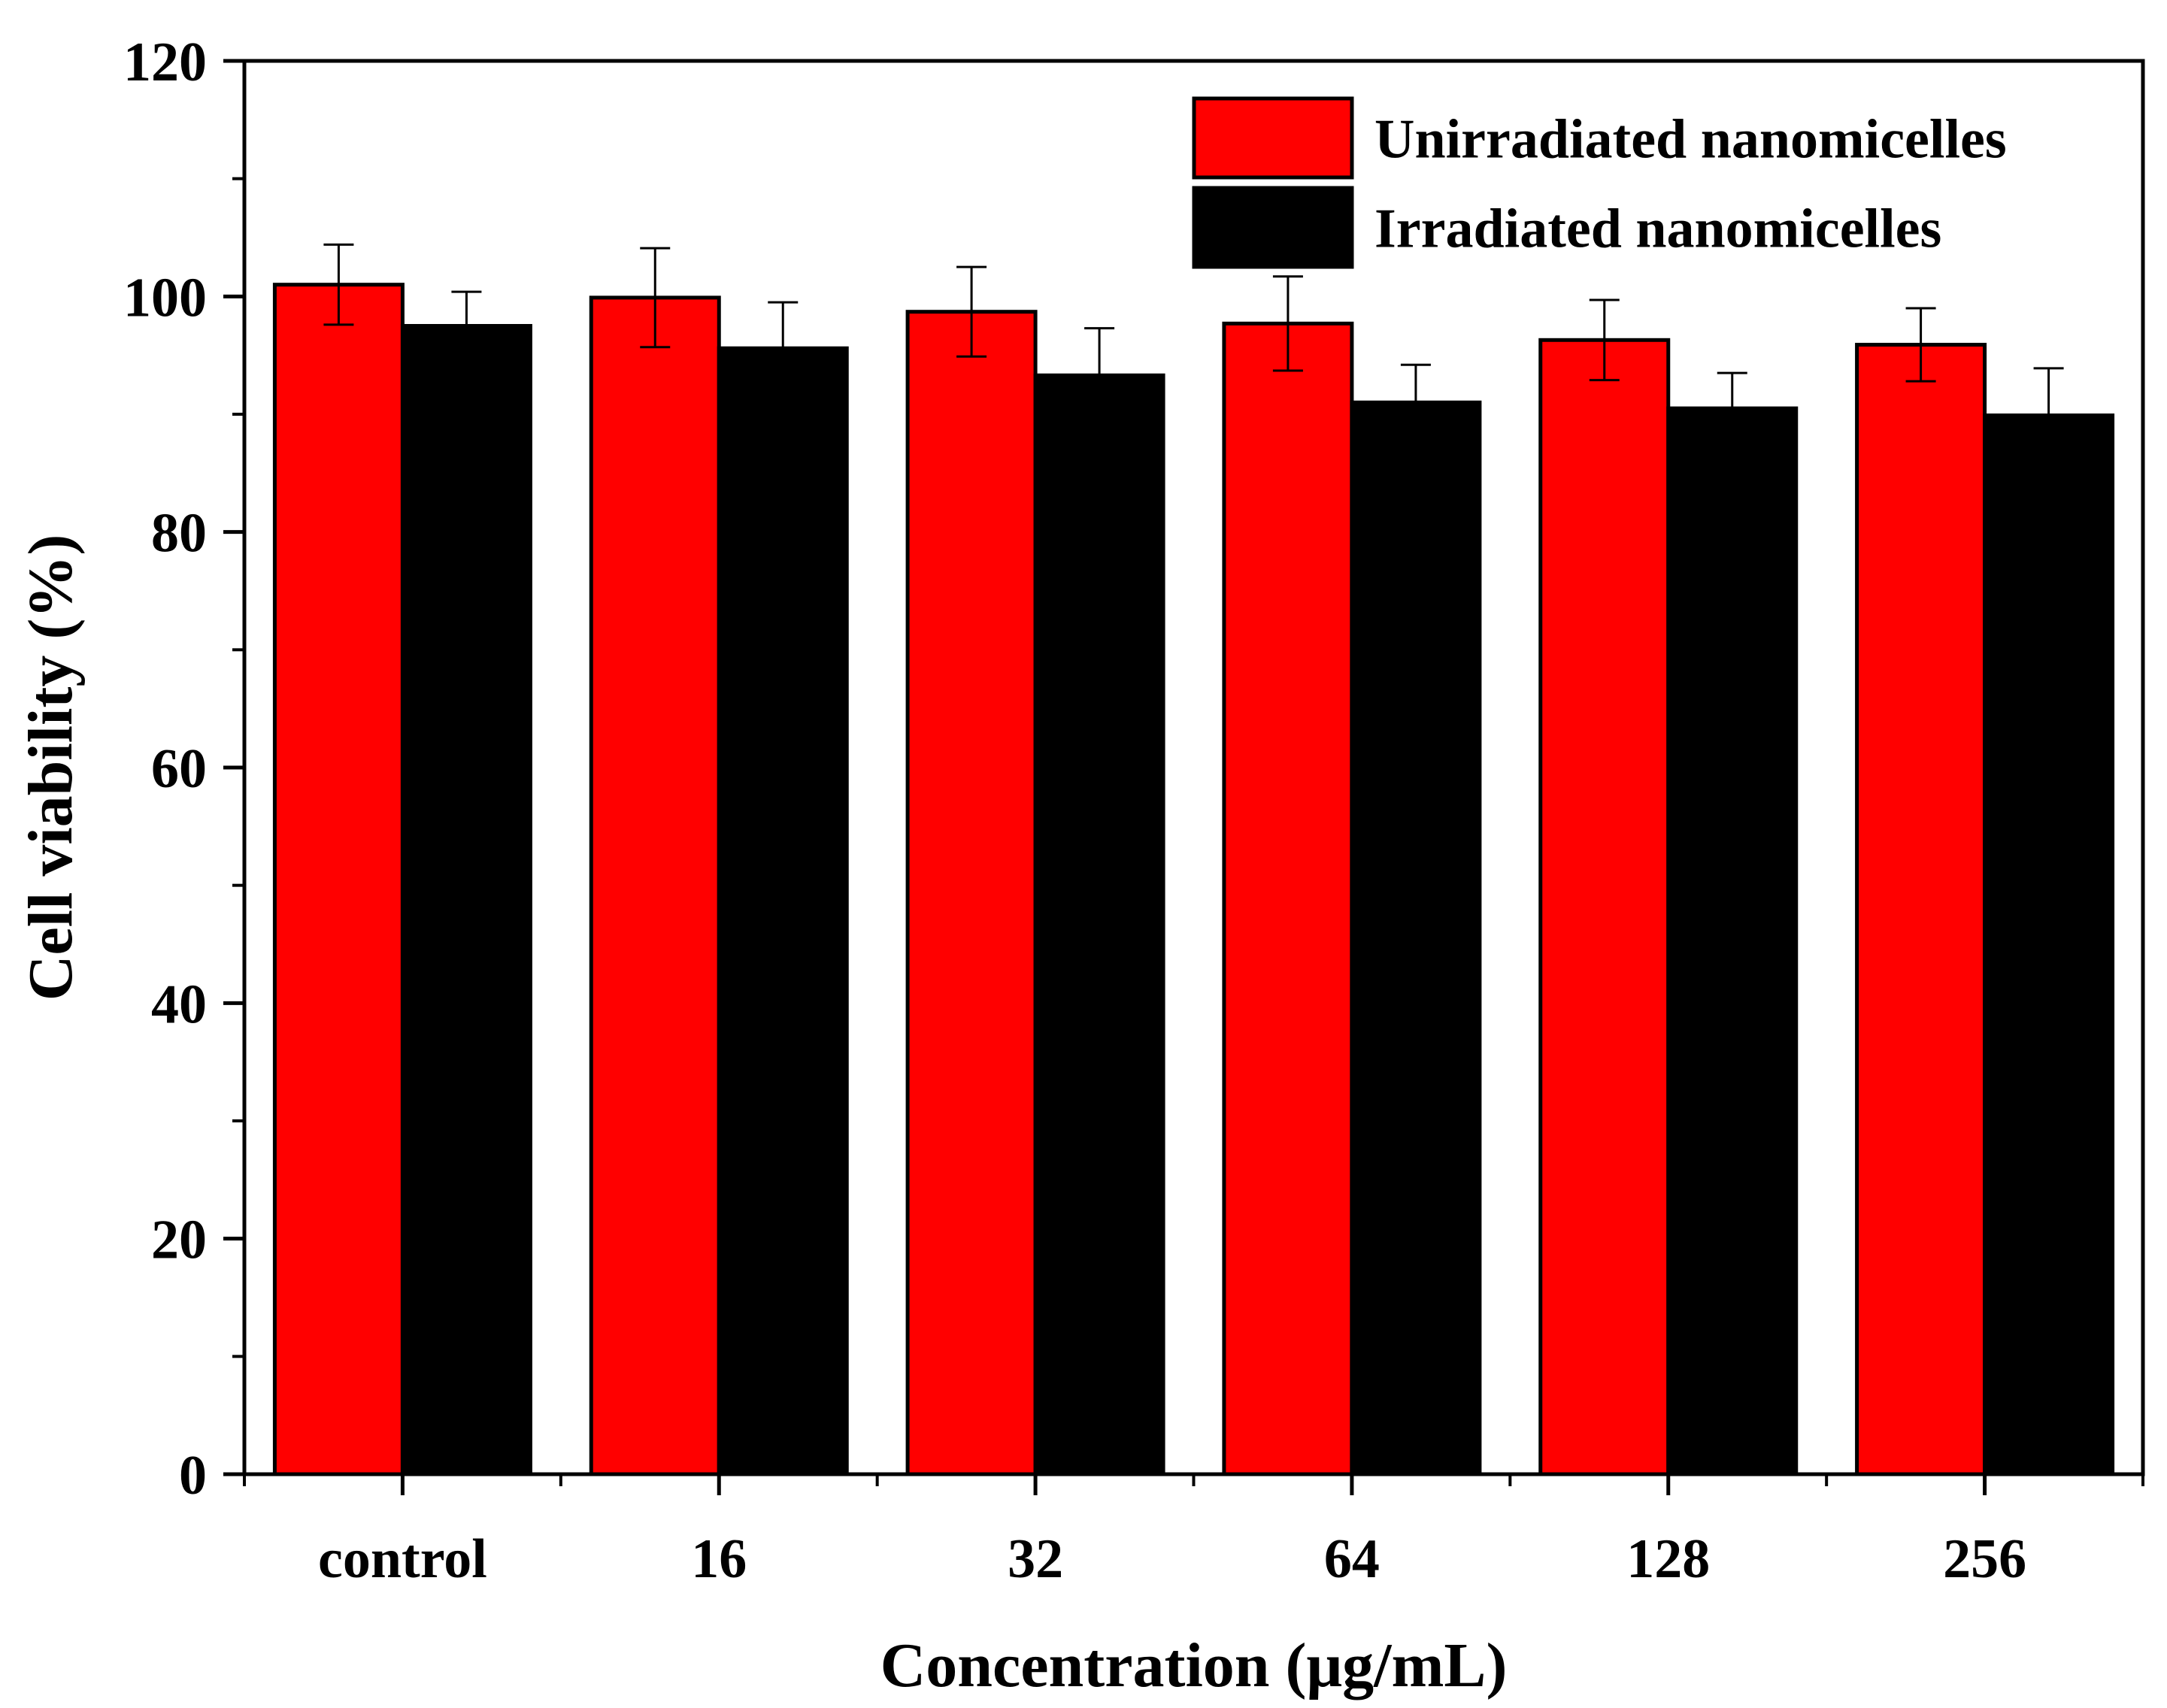 The width and height of the screenshot is (2167, 1708). I want to click on y-tick-label-0: 0, so click(193, 1476).